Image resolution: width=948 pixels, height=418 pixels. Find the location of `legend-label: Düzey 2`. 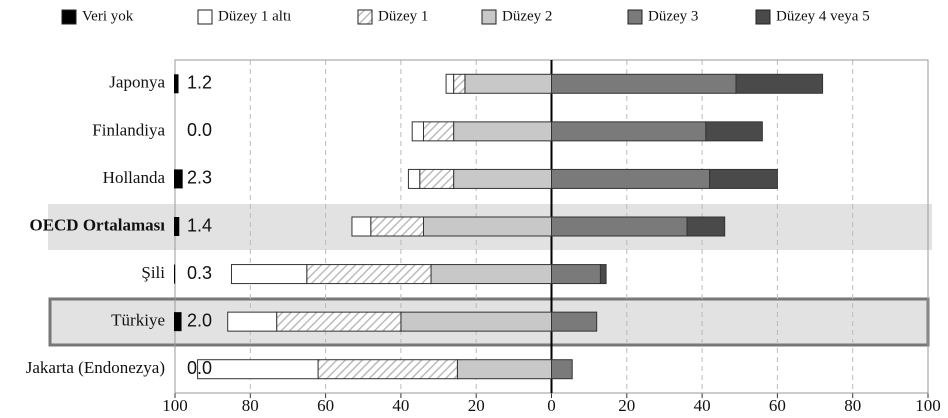

legend-label: Düzey 2 is located at coordinates (527, 16).